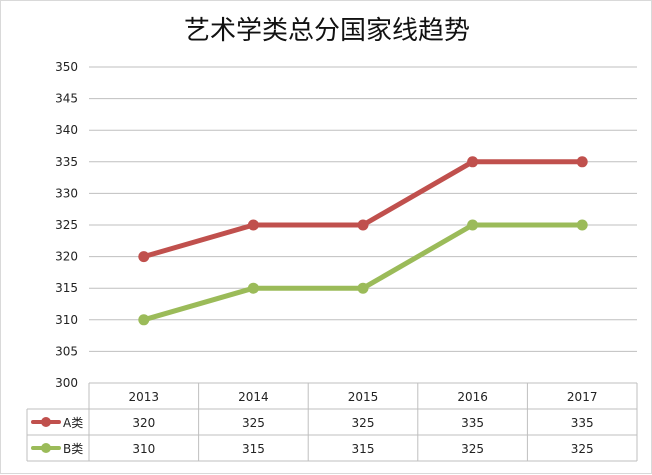 This screenshot has width=652, height=475. What do you see at coordinates (73, 449) in the screenshot?
I see `legend-label-1: B类` at bounding box center [73, 449].